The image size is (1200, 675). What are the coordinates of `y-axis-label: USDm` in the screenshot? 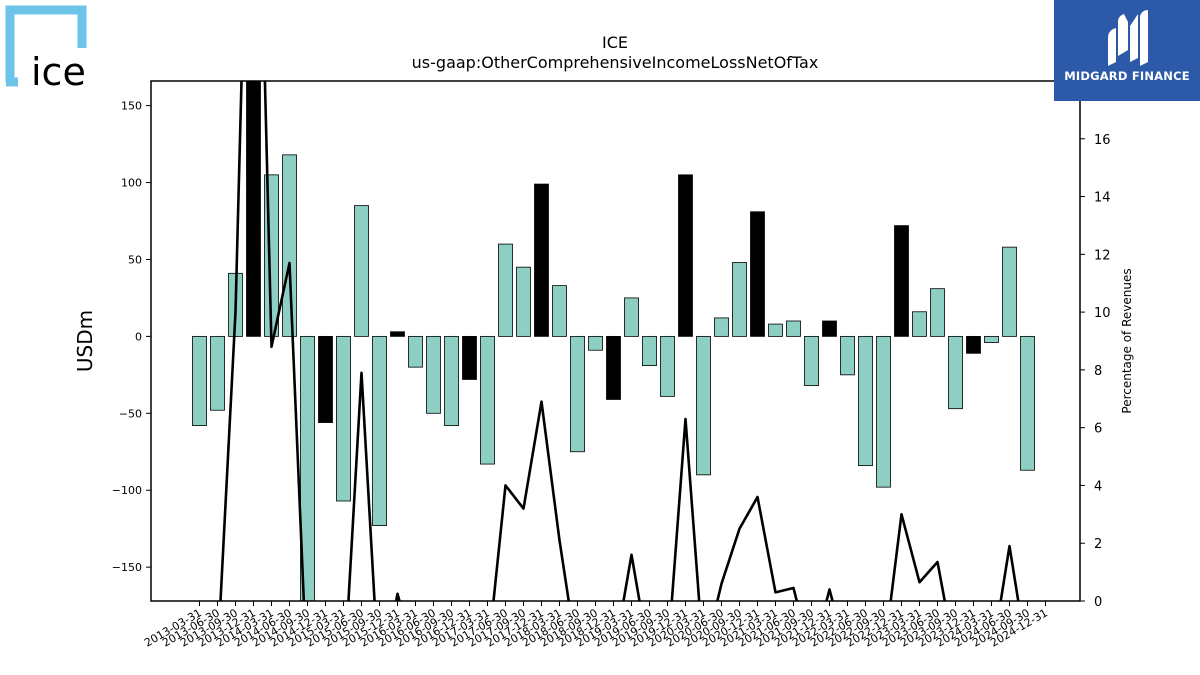 It's located at (85, 341).